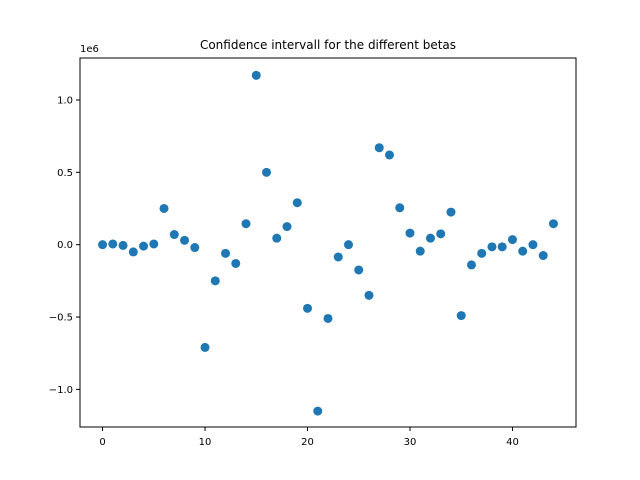  Describe the element at coordinates (102, 442) in the screenshot. I see `x-tick-label: 0` at that location.